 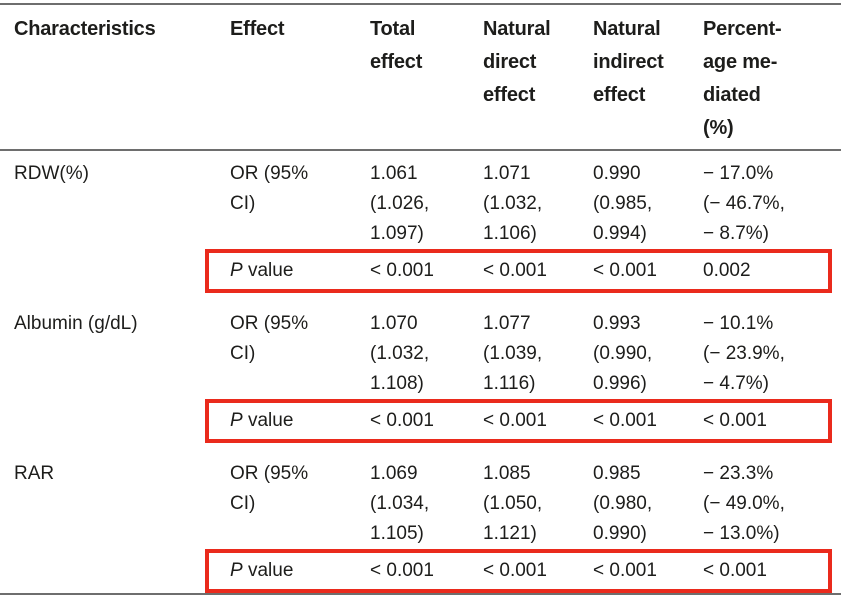 What do you see at coordinates (623, 503) in the screenshot?
I see `natural-indirect-effect-cell: 0.985 (0.980, 0.990)` at bounding box center [623, 503].